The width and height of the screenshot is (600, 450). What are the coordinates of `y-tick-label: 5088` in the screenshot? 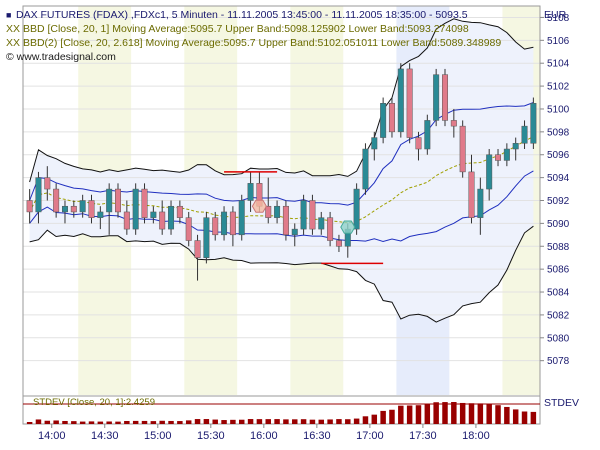 It's located at (558, 247).